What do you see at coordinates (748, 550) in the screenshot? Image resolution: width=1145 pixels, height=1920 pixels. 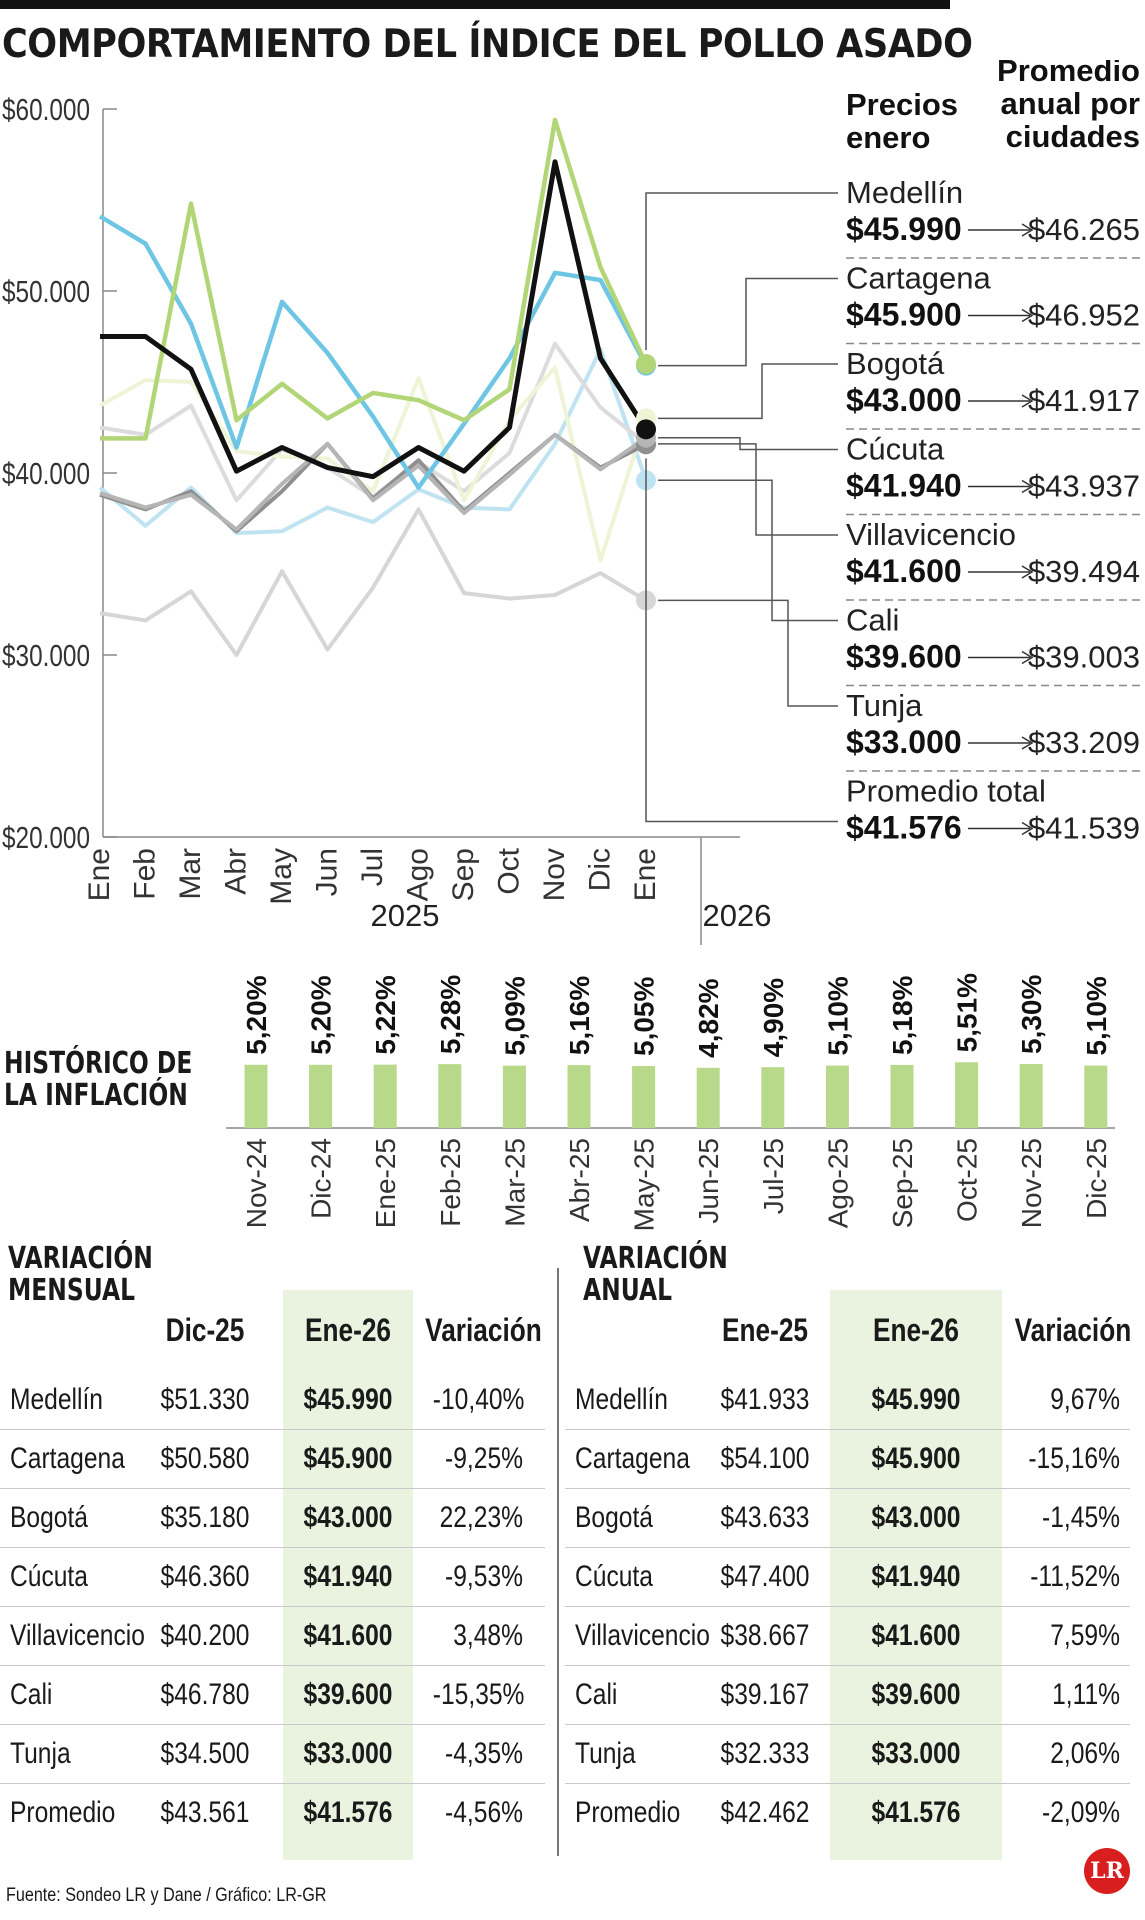 I see `connector-cali` at bounding box center [748, 550].